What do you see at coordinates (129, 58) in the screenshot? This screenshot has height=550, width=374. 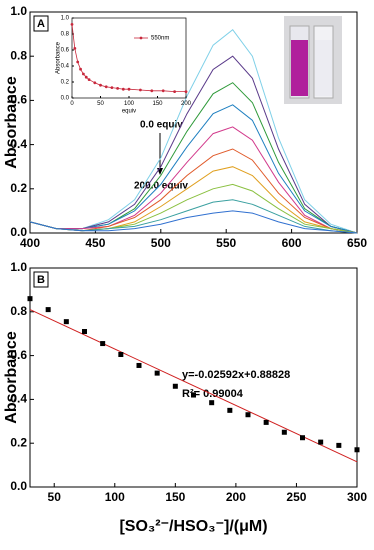 I see `plot-frame` at bounding box center [129, 58].